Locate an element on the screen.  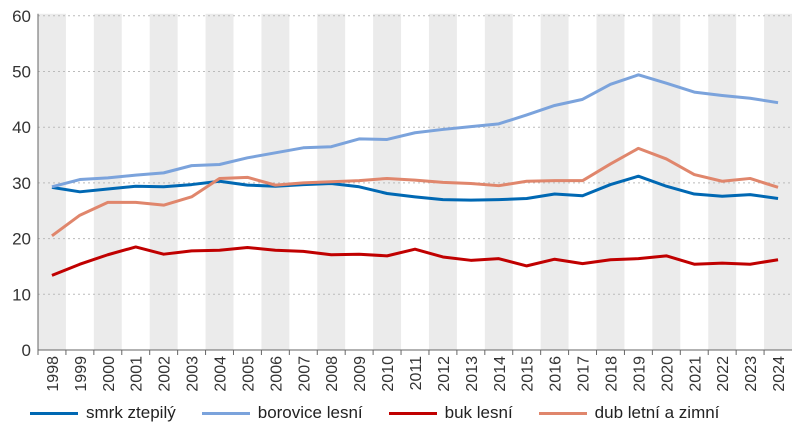
legend-label: borovice lesní is located at coordinates (310, 412).